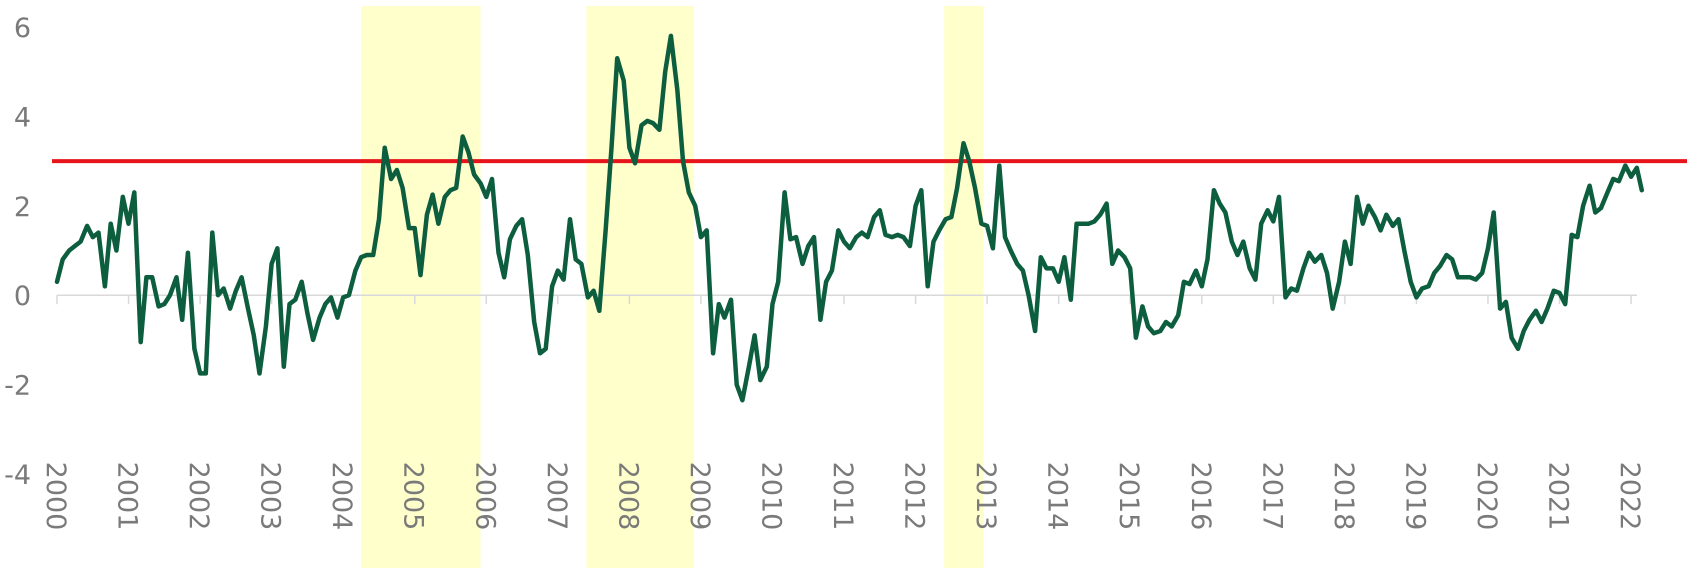  I want to click on x-tick-label-2020: 2020, so click(1486, 496).